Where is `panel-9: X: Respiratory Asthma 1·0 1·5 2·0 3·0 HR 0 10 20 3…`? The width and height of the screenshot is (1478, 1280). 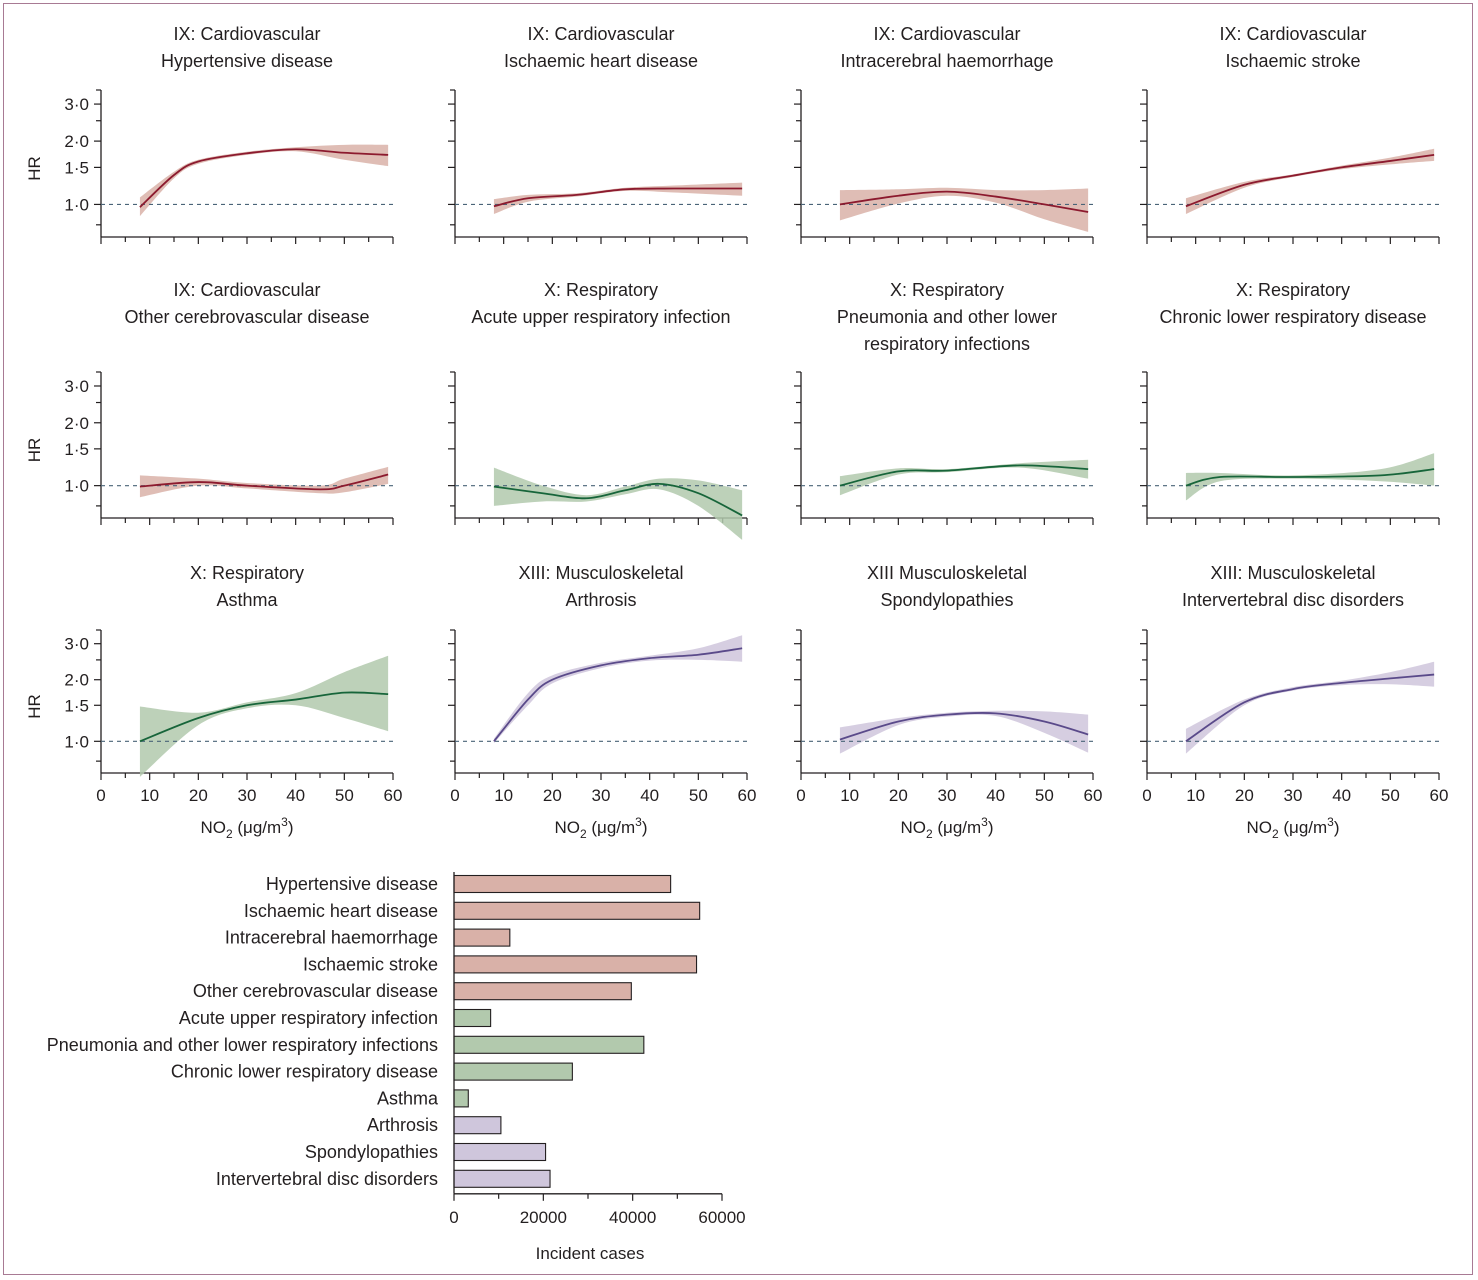 panel-9: X: Respiratory Asthma 1·0 1·5 2·0 3·0 HR 0 10 20 3… is located at coordinates (213, 702).